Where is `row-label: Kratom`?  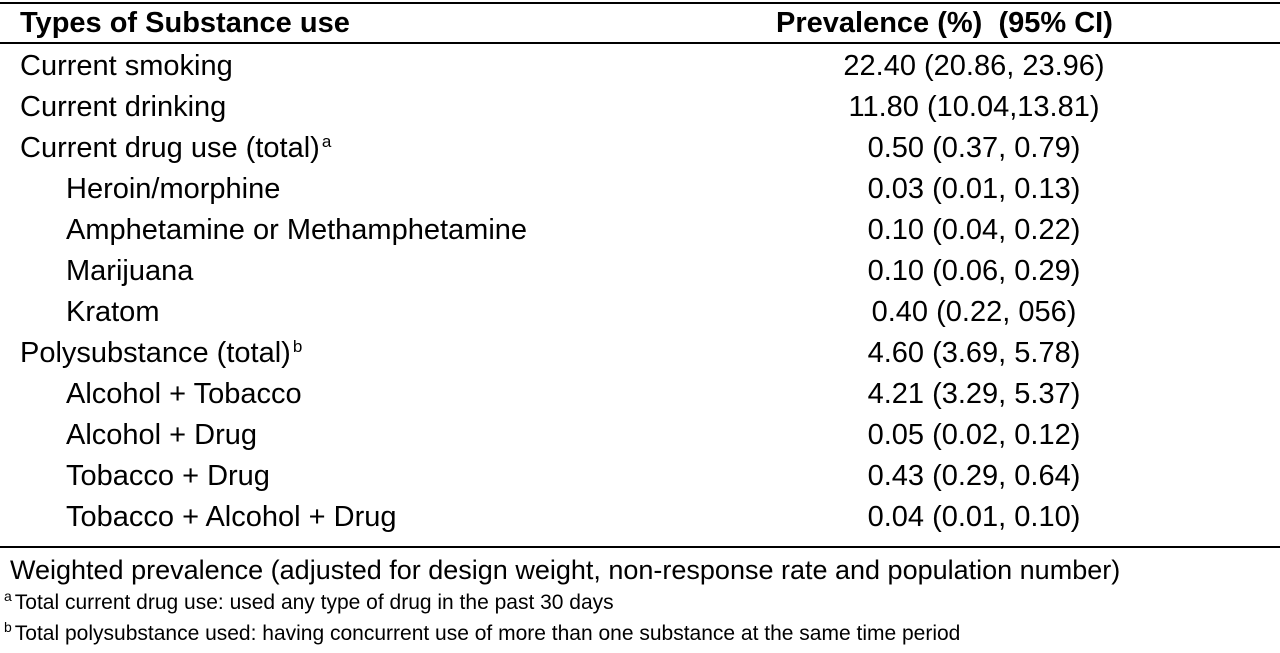
row-label: Kratom is located at coordinates (112, 312).